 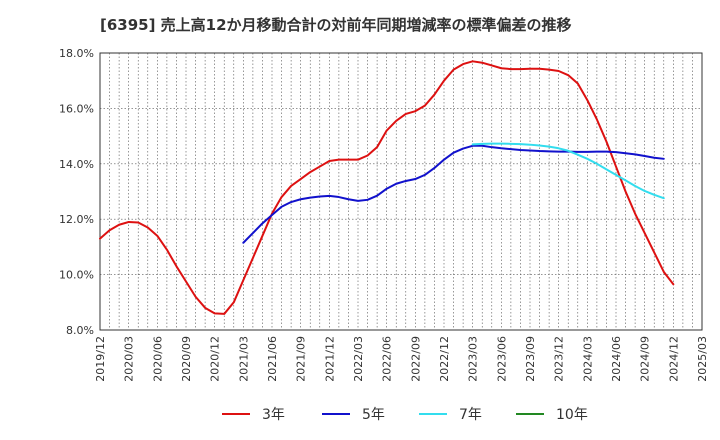 I want to click on x-tick-label: 2022/12, so click(x=444, y=359).